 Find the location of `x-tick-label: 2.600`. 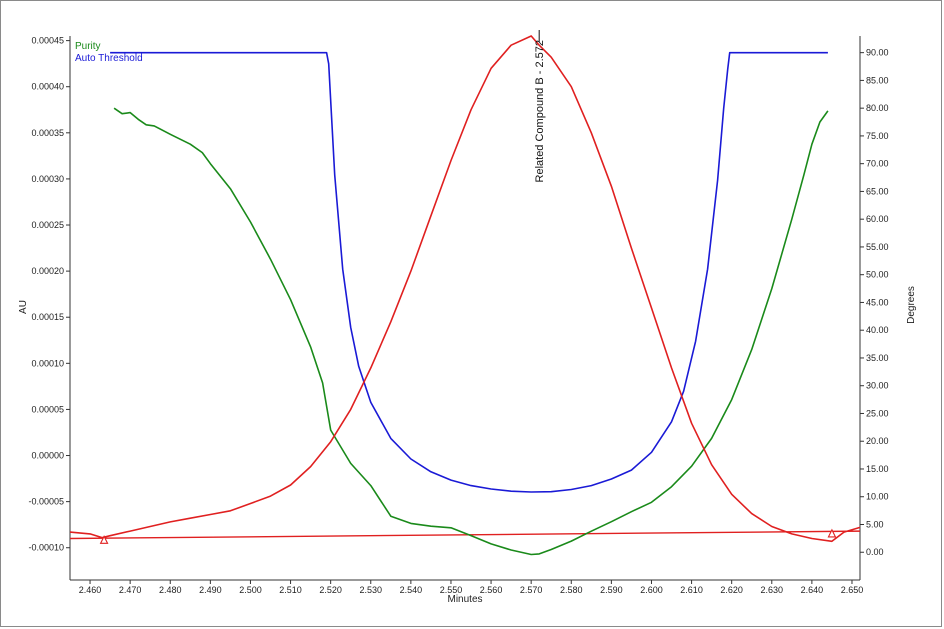

x-tick-label: 2.600 is located at coordinates (651, 590).